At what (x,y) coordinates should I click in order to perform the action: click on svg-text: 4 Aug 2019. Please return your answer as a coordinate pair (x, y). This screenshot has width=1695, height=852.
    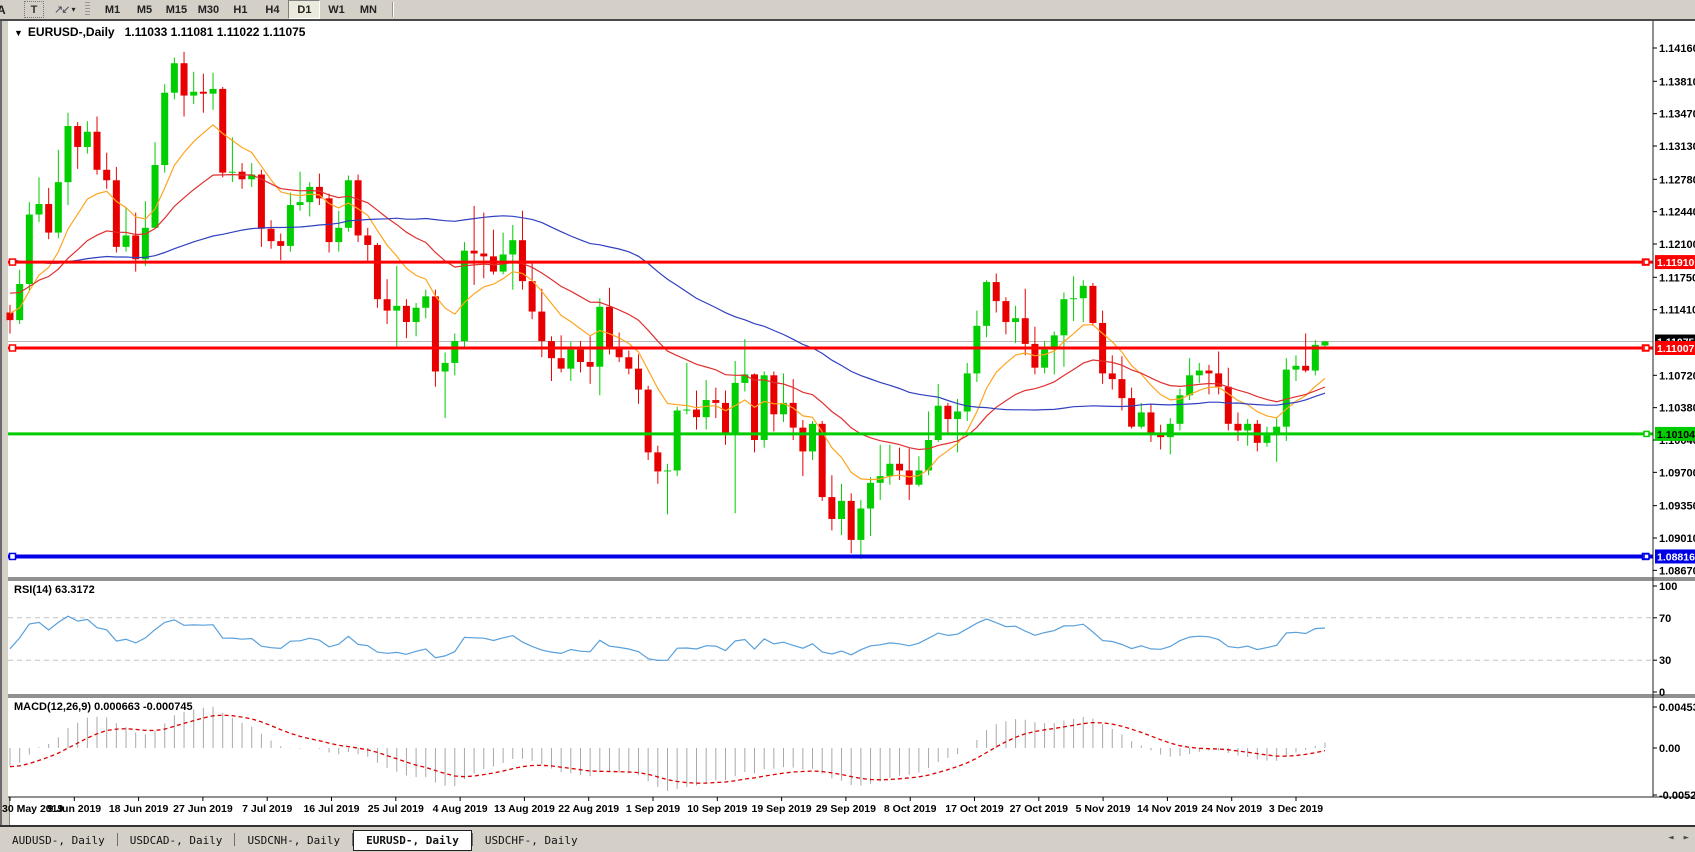
    Looking at the image, I should click on (460, 809).